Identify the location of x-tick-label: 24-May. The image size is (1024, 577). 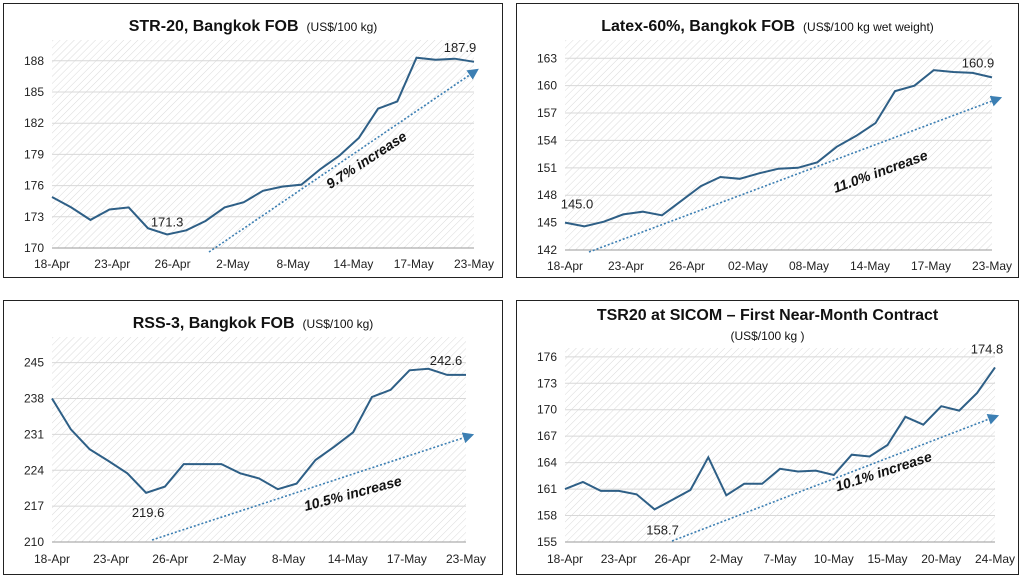
(995, 559).